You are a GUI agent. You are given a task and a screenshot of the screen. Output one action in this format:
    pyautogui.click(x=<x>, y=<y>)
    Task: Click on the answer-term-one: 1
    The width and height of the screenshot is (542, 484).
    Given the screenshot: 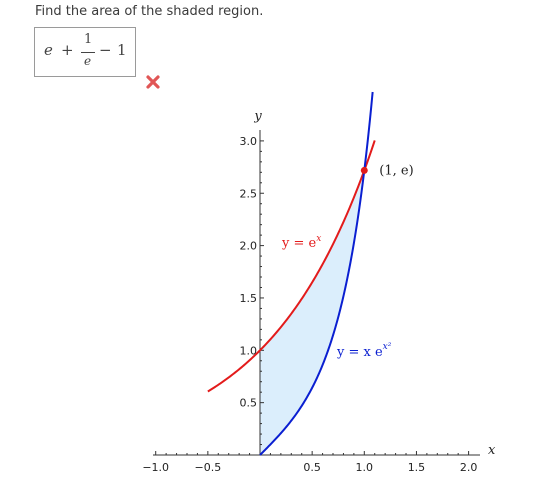 What is the action you would take?
    pyautogui.click(x=122, y=50)
    